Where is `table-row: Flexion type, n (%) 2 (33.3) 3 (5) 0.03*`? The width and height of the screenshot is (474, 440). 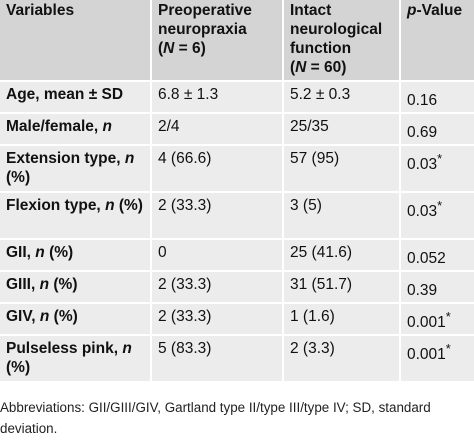
table-row: Flexion type, n (%) 2 (33.3) 3 (5) 0.03* is located at coordinates (237, 216).